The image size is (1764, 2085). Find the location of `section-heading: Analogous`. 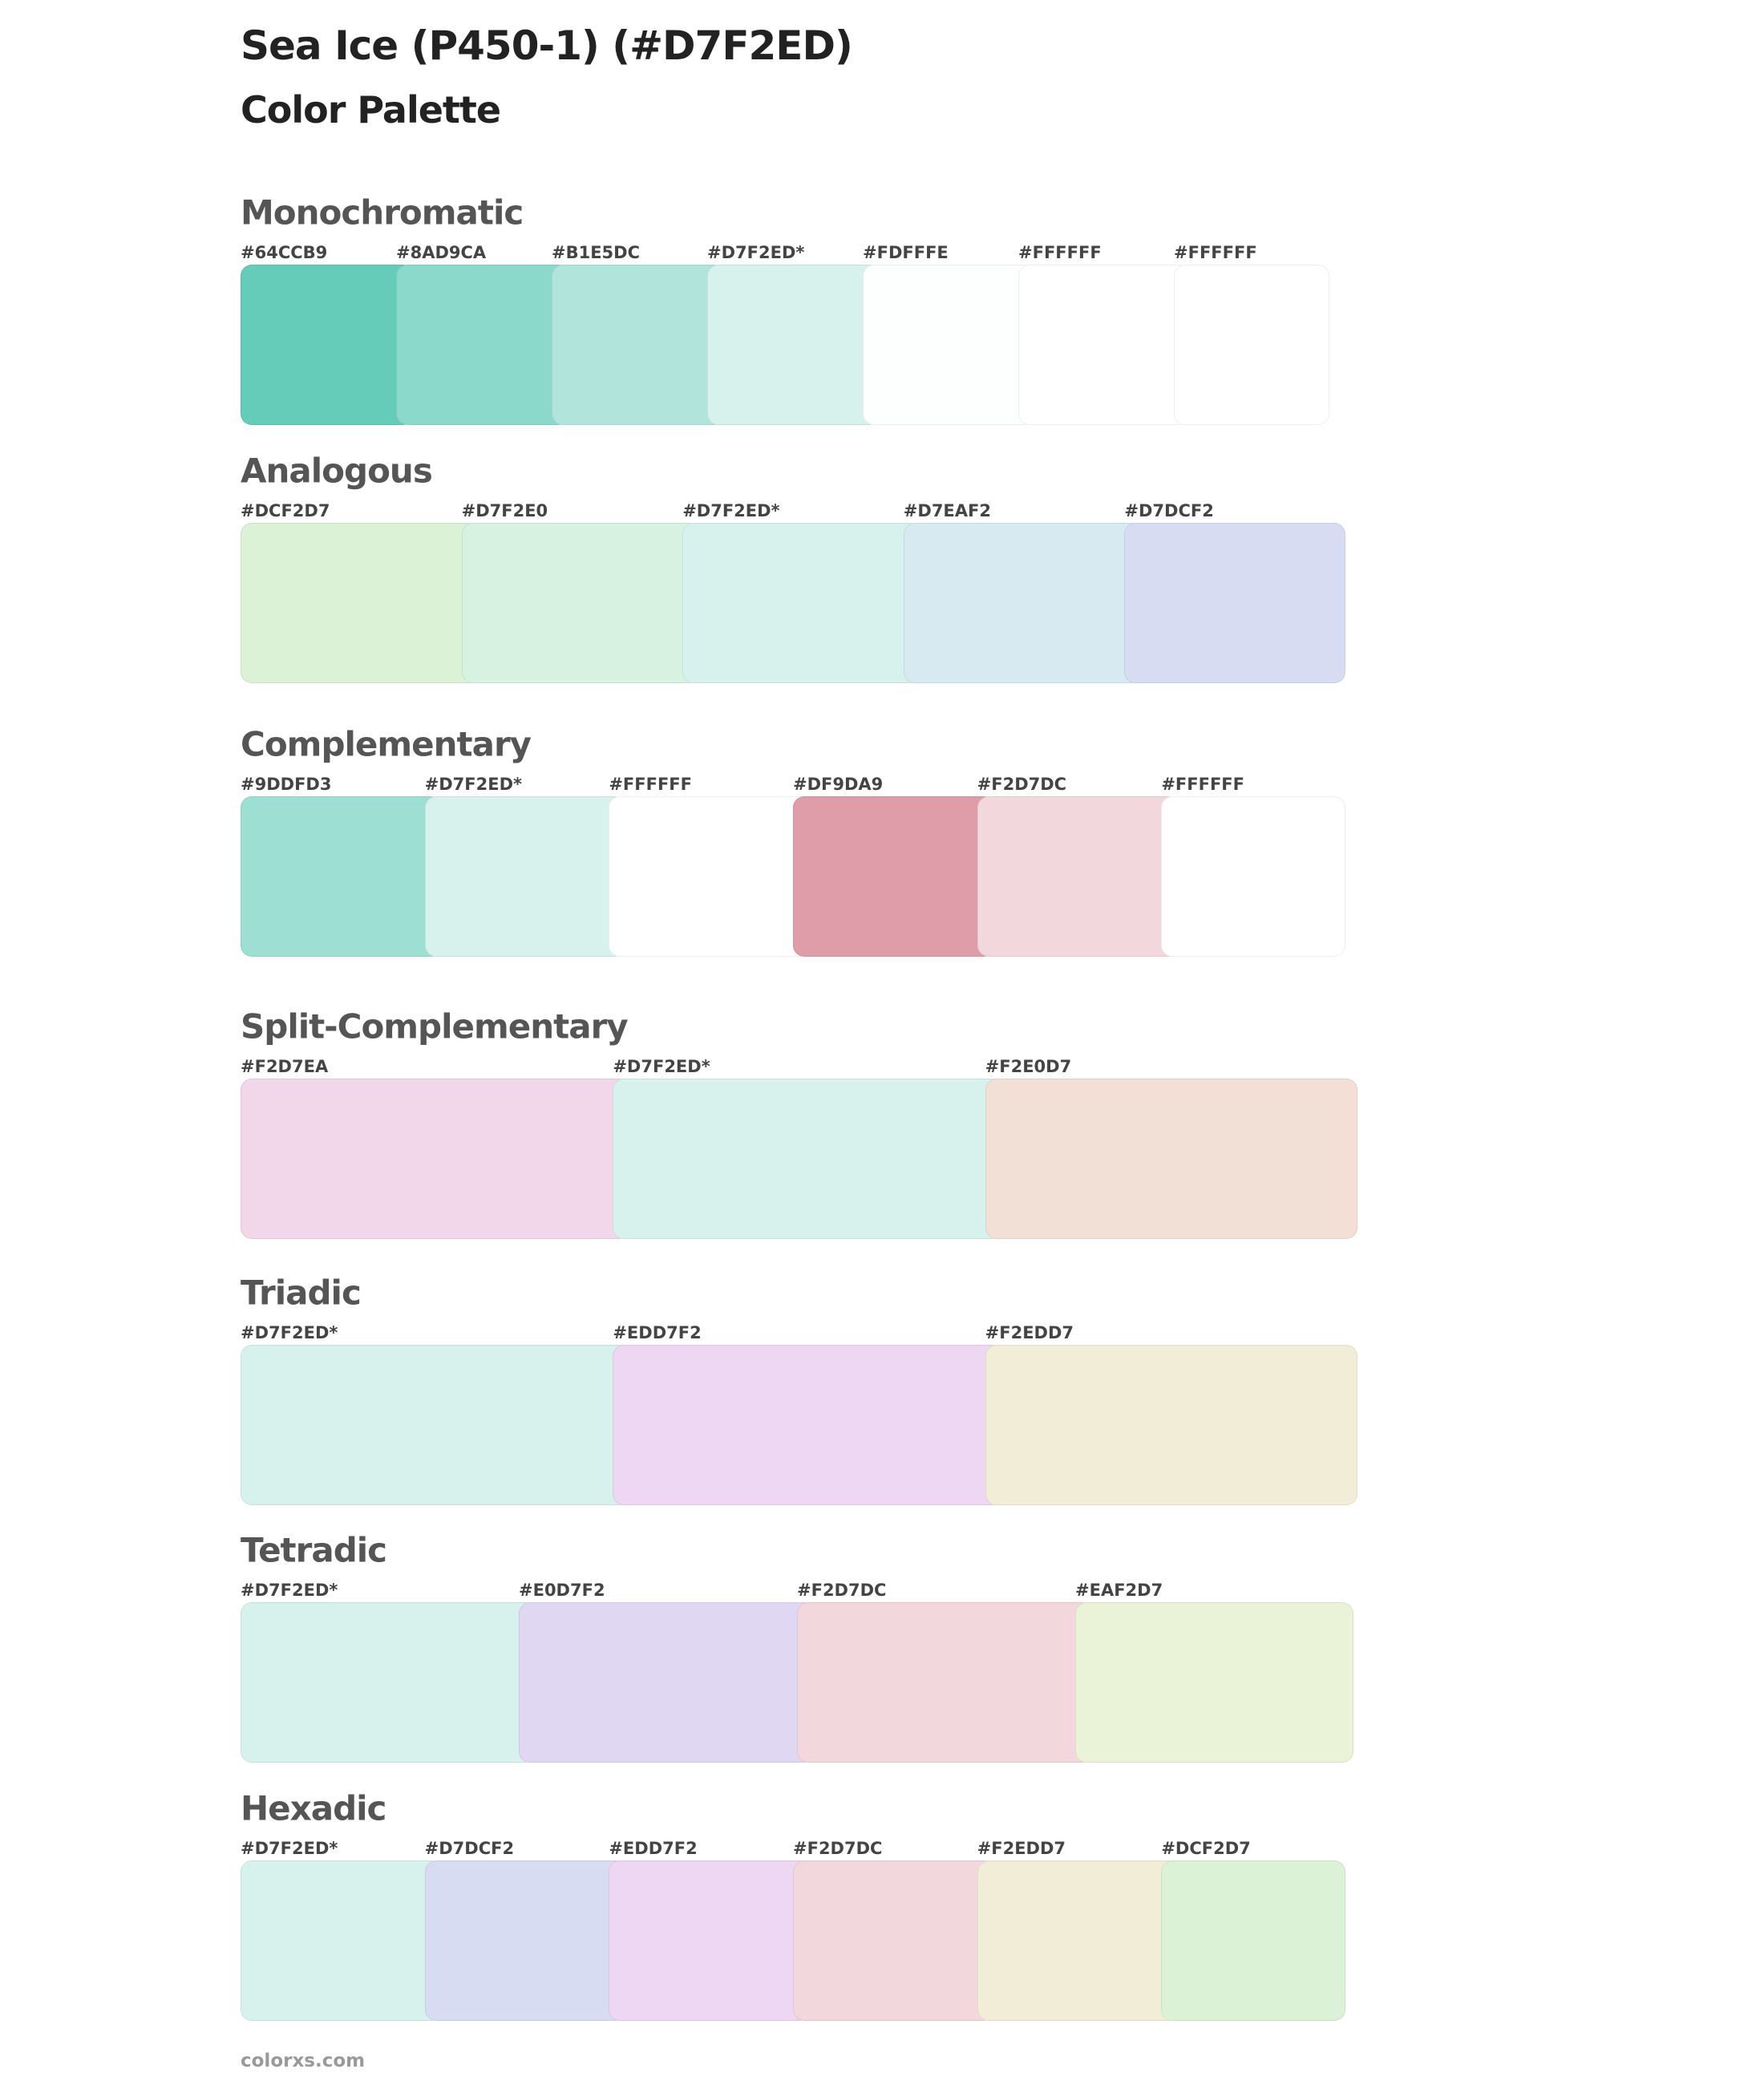

section-heading: Analogous is located at coordinates (337, 471).